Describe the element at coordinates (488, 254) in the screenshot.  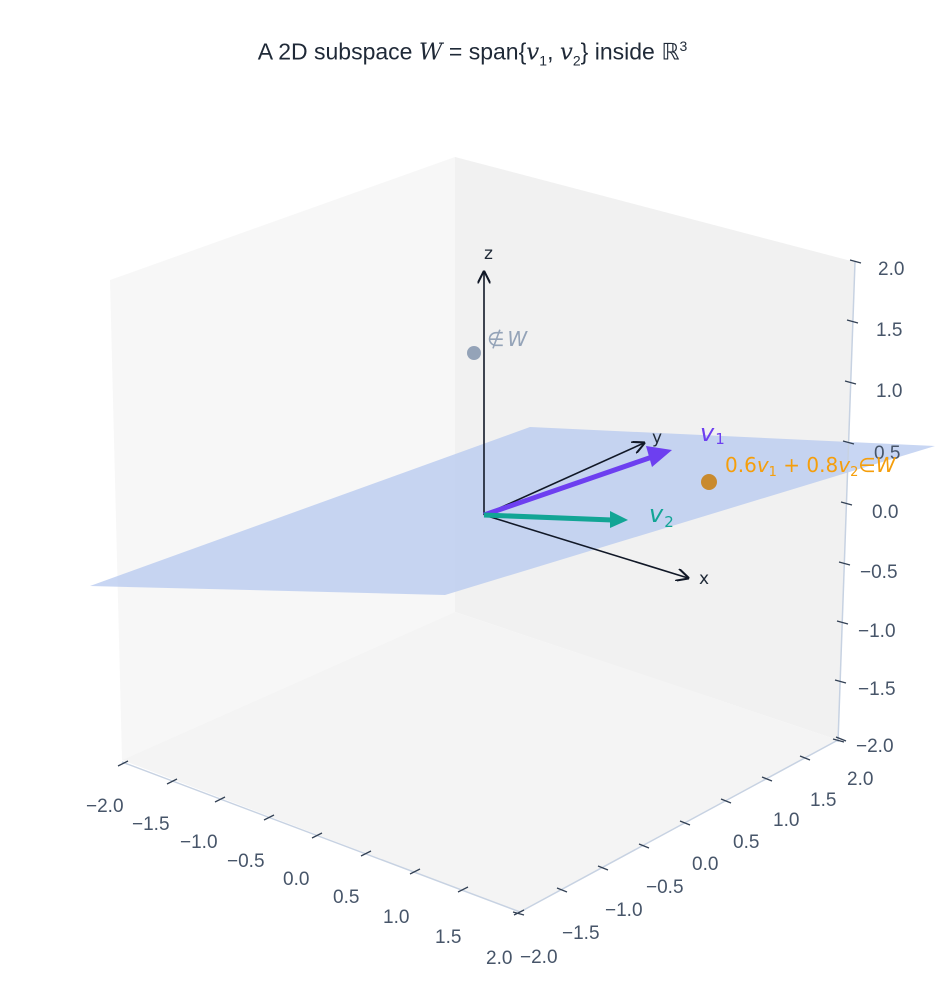
I see `z-arrow-label: z` at that location.